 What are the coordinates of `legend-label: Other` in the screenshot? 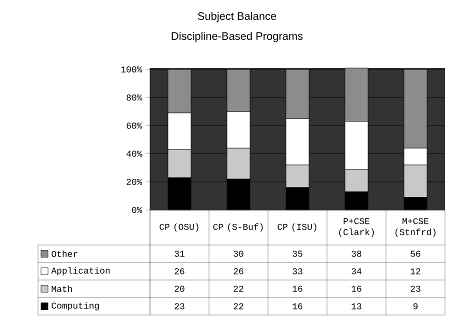 It's located at (65, 254).